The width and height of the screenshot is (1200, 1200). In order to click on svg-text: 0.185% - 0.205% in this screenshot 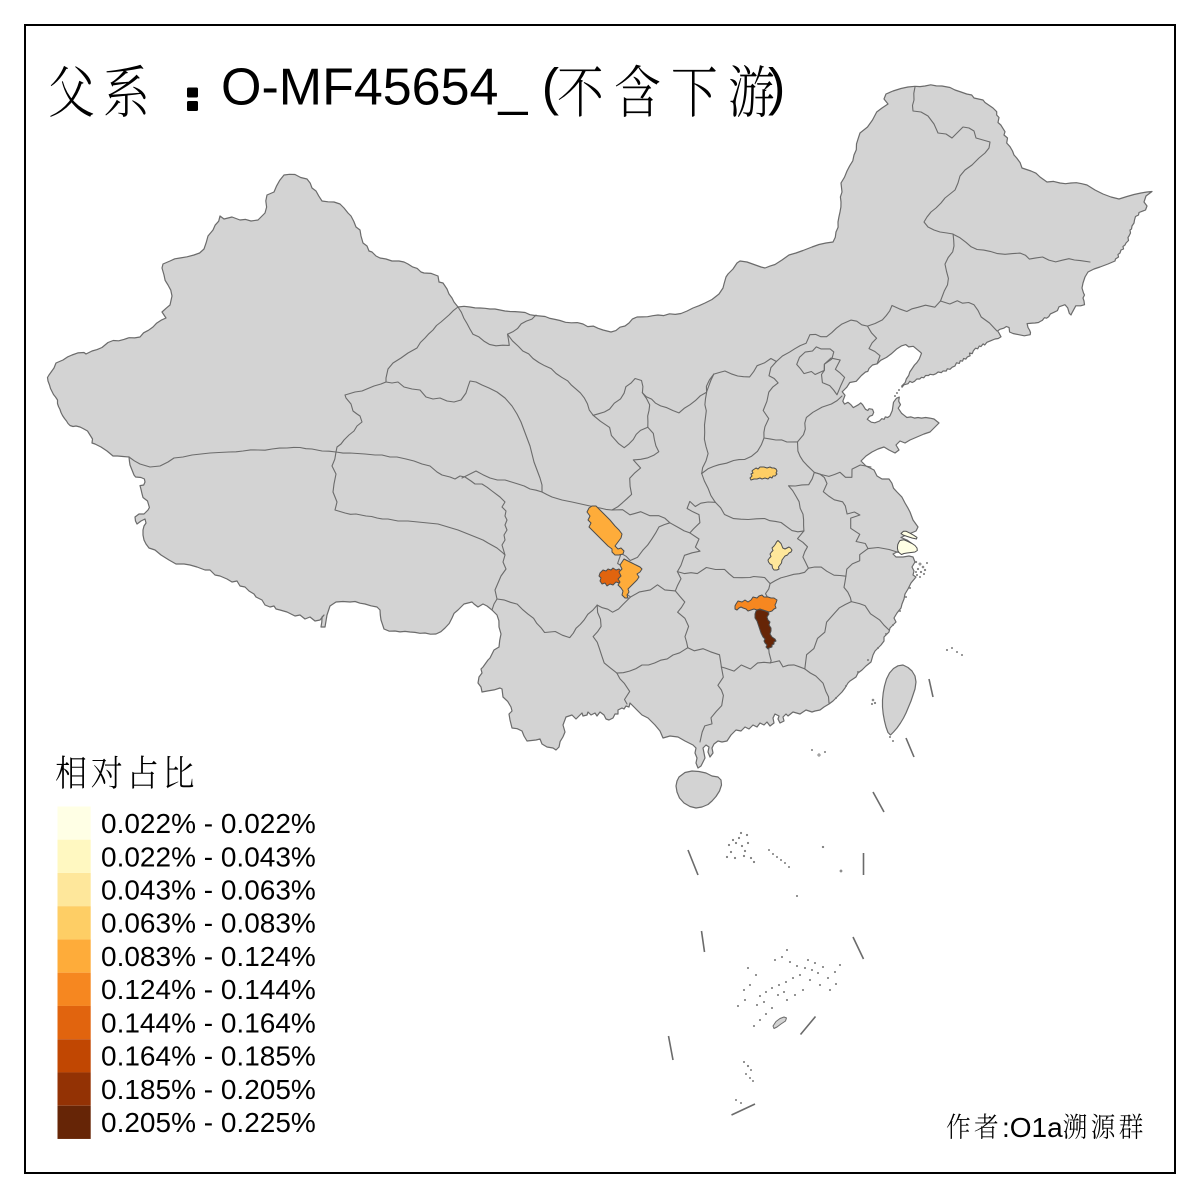, I will do `click(208, 1089)`.